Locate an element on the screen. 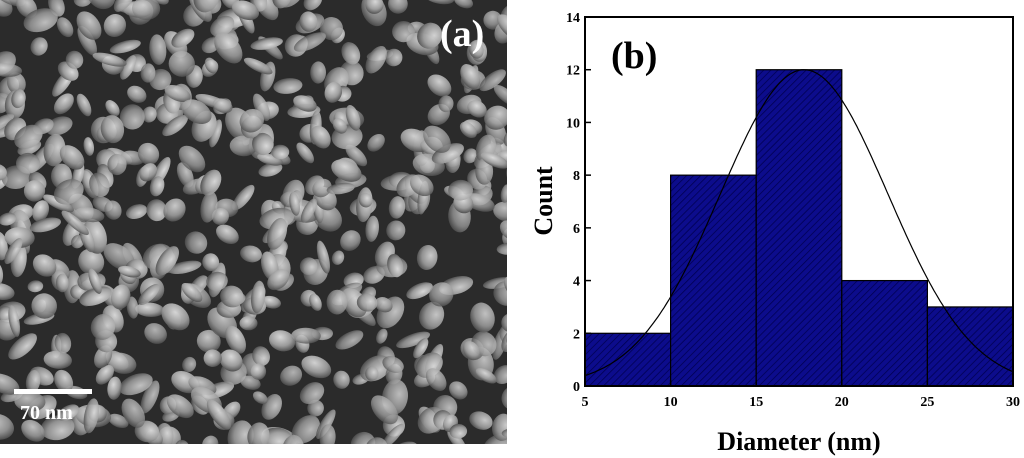 The height and width of the screenshot is (458, 1024). panel-a-label: (a) is located at coordinates (462, 34).